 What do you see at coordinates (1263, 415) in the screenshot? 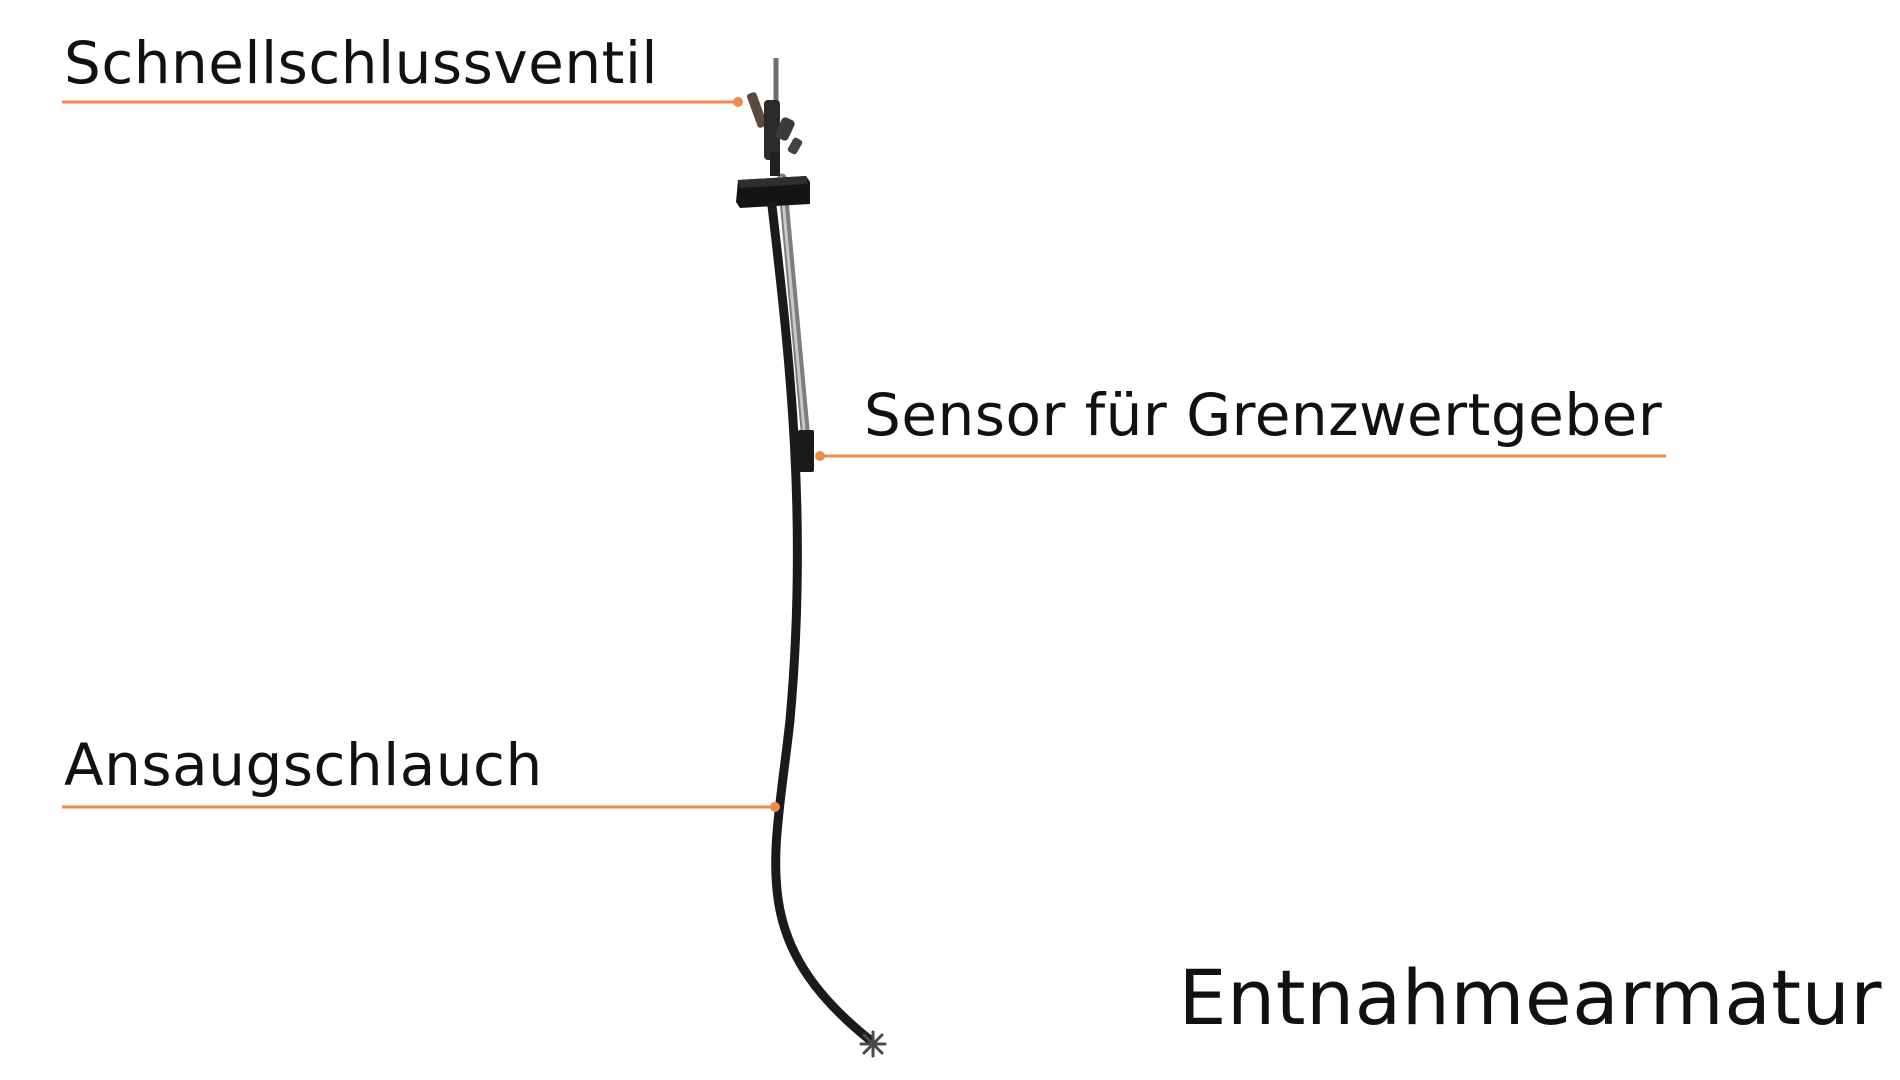
I see `callout-sensor-label: Sensor für Grenzwertgeber` at bounding box center [1263, 415].